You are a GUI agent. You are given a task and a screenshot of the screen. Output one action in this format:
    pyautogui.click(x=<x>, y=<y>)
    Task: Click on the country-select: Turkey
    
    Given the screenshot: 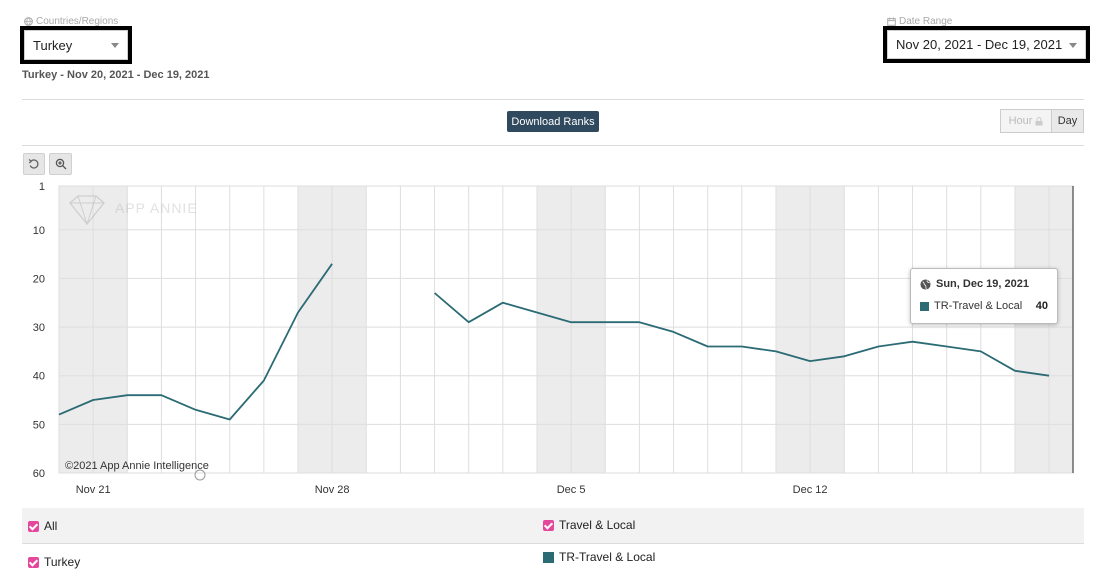 What is the action you would take?
    pyautogui.click(x=76, y=45)
    